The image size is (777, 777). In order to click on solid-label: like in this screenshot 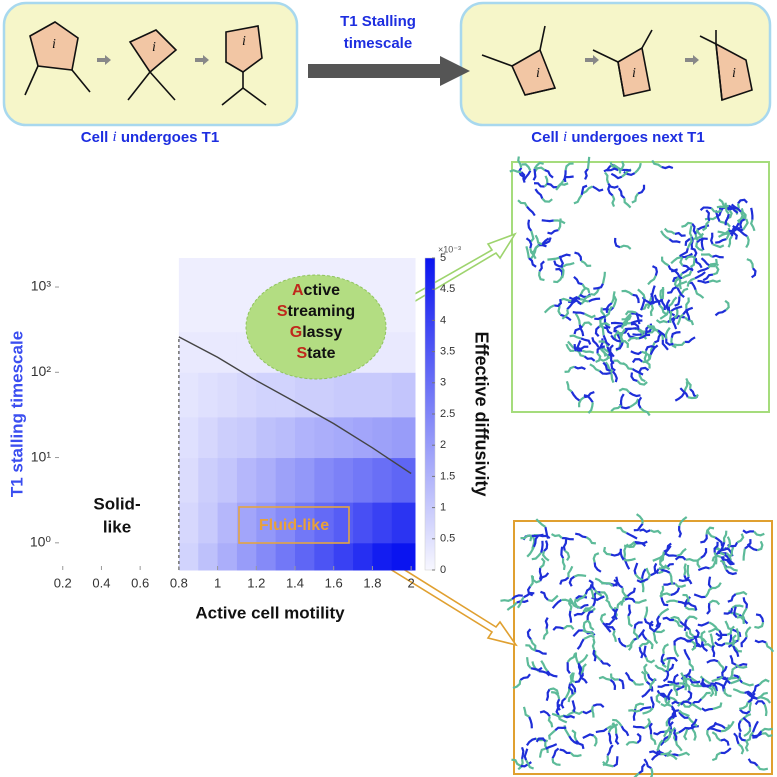, I will do `click(117, 526)`.